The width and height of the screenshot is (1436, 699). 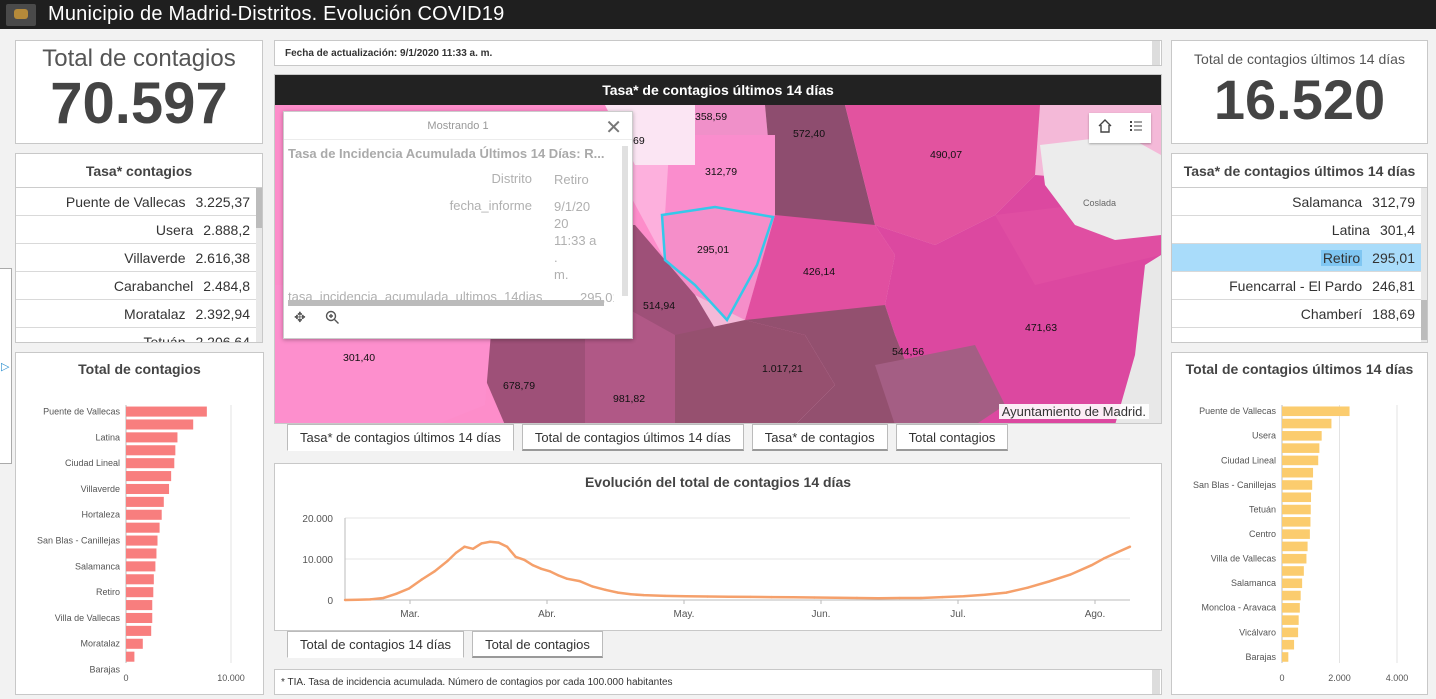 What do you see at coordinates (1327, 201) in the screenshot?
I see `row-district-name: Salamanca` at bounding box center [1327, 201].